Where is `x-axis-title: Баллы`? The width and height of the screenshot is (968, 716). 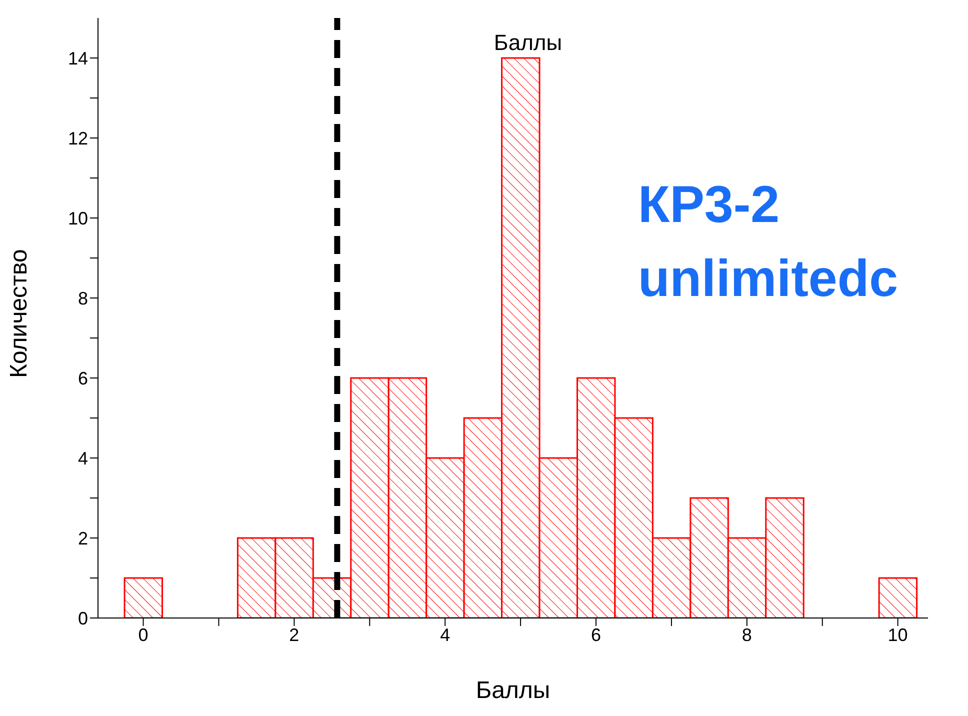 x-axis-title: Баллы is located at coordinates (513, 690).